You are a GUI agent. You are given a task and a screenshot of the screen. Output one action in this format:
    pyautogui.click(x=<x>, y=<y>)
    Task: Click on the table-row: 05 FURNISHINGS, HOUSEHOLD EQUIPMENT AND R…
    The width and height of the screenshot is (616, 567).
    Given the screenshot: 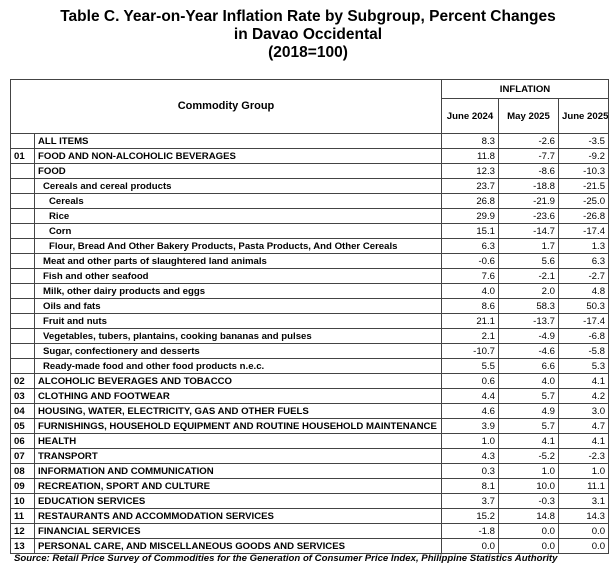 What is the action you would take?
    pyautogui.click(x=310, y=426)
    